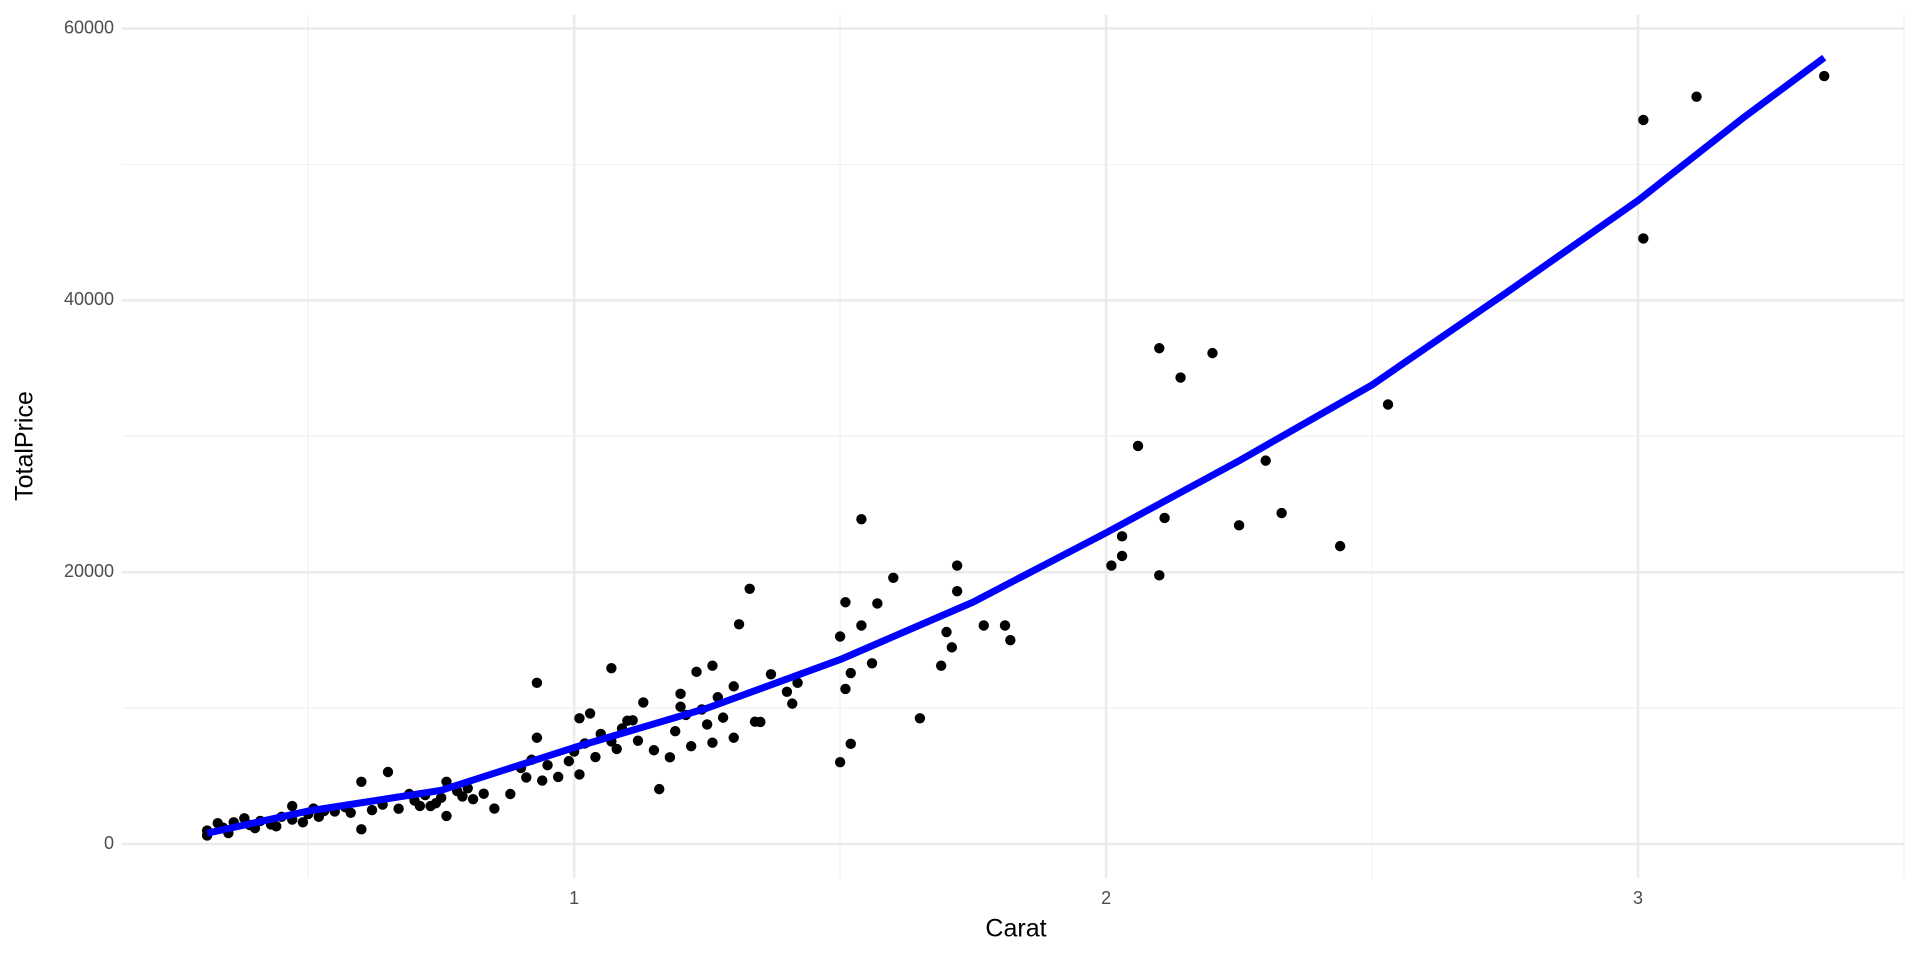  I want to click on x-tick-label: 3, so click(1638, 898).